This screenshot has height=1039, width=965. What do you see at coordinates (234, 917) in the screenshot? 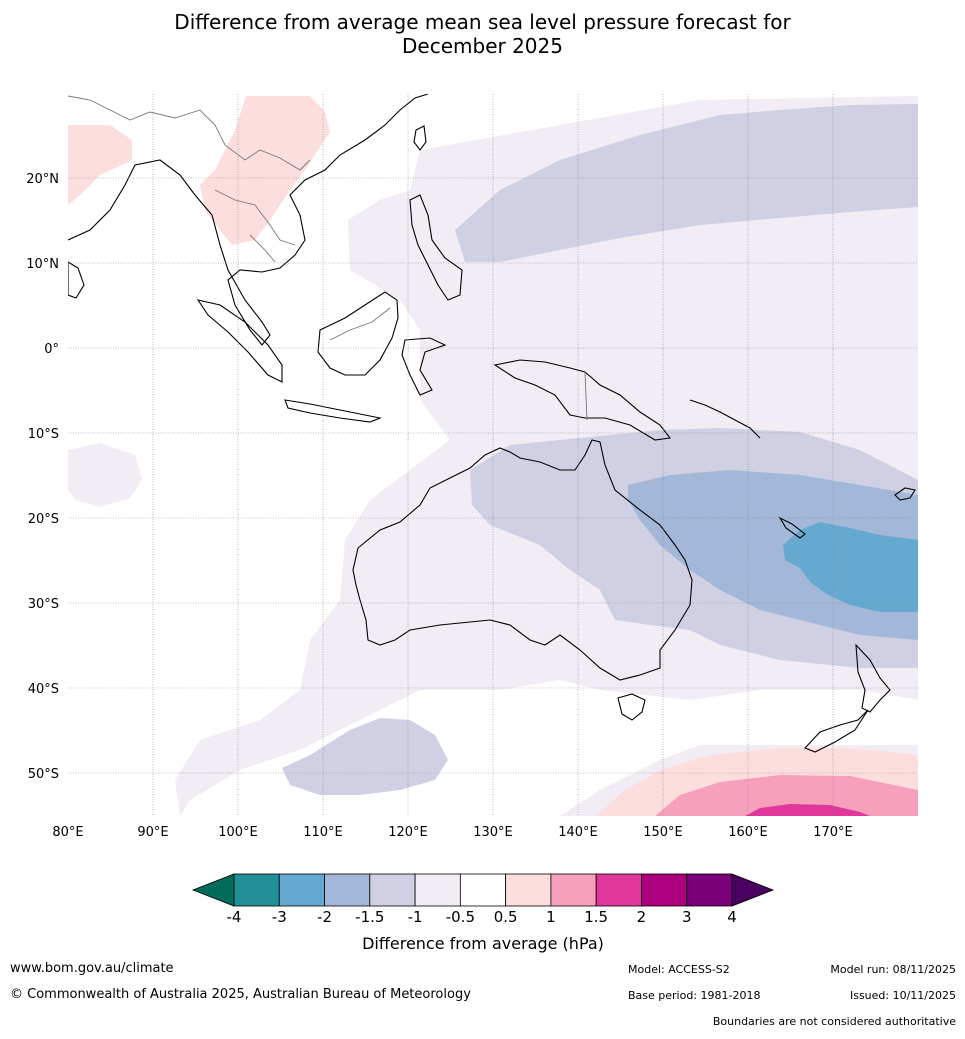
I see `colorbar-tick-label: -4` at bounding box center [234, 917].